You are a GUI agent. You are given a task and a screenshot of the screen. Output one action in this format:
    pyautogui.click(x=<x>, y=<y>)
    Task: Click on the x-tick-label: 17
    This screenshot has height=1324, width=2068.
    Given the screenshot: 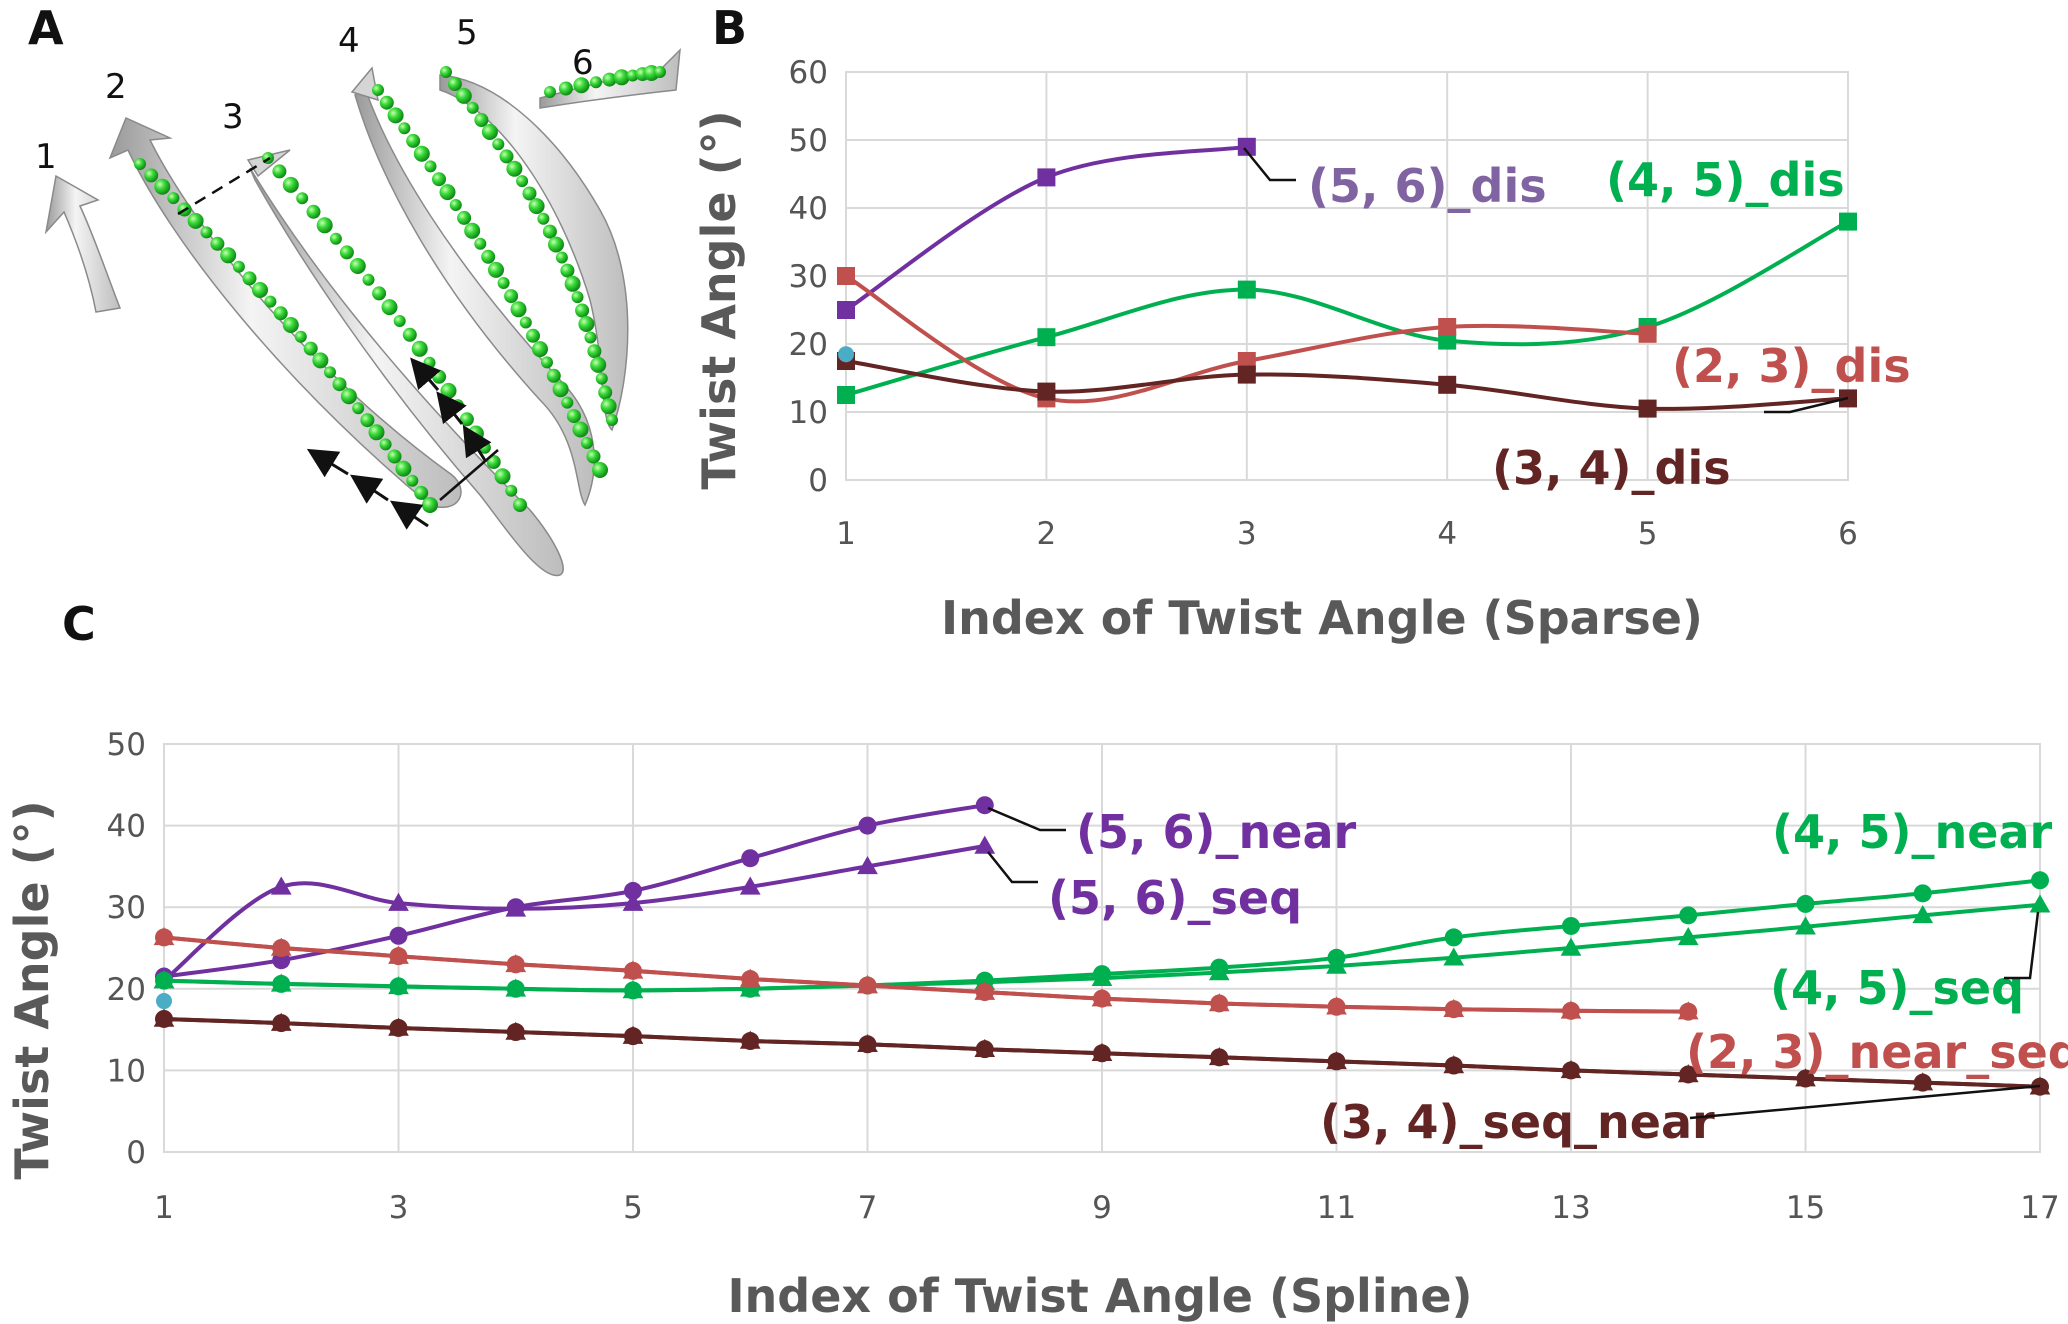 What is the action you would take?
    pyautogui.click(x=2039, y=1208)
    